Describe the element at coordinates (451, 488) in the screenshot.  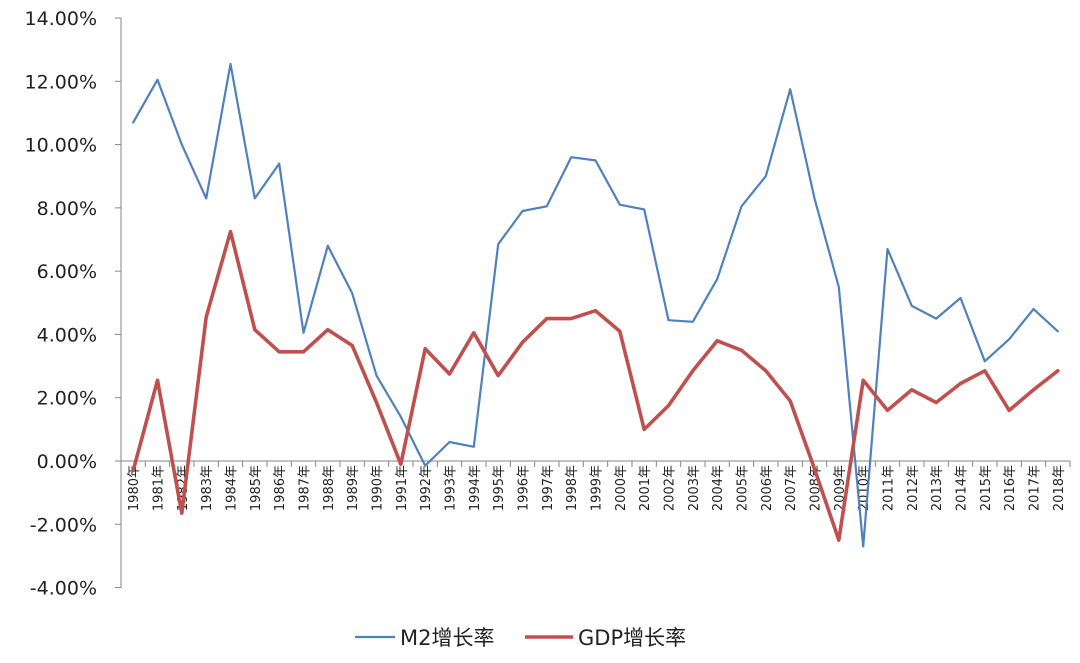
I see `x-tick-label: 1993年` at that location.